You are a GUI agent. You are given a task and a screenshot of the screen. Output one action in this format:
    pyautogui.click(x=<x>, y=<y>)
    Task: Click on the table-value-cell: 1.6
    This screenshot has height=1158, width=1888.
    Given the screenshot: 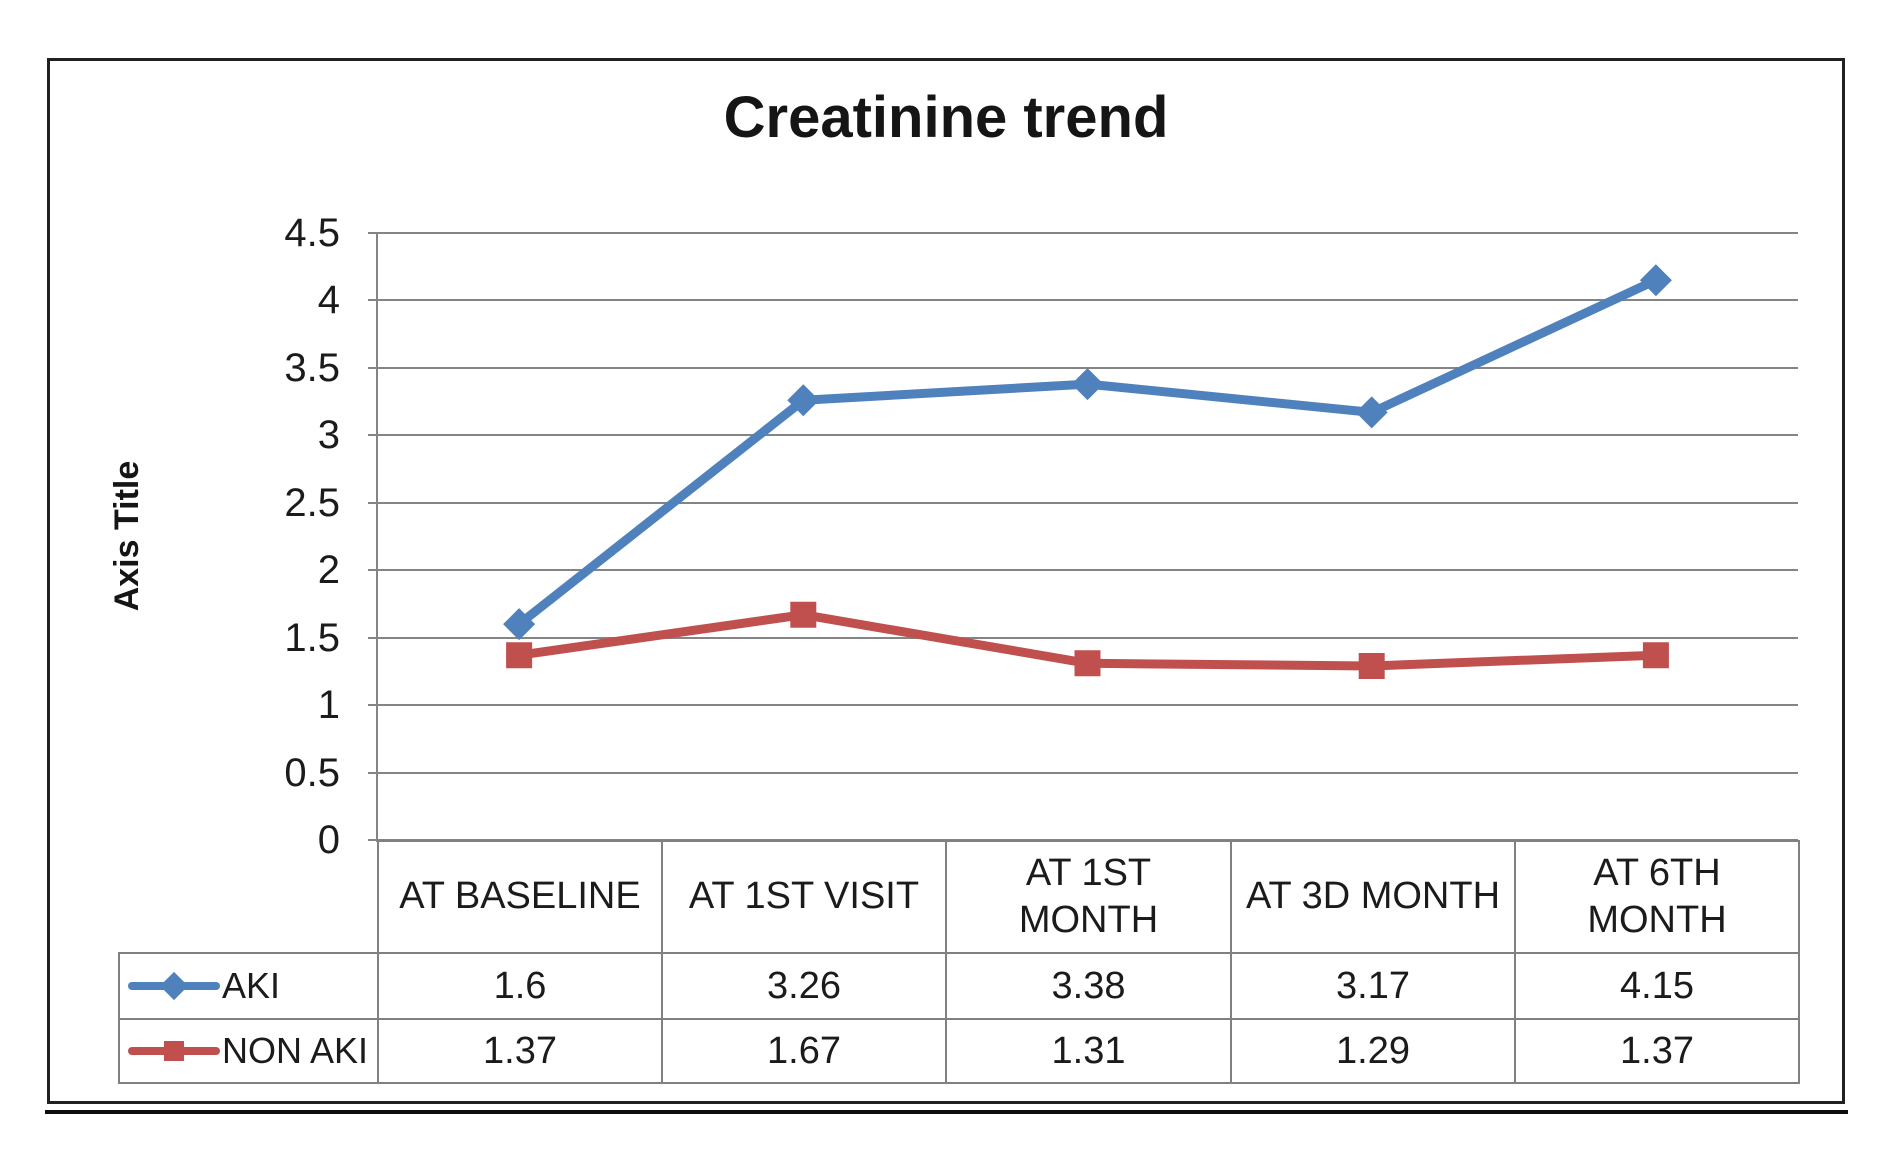 What is the action you would take?
    pyautogui.click(x=520, y=986)
    